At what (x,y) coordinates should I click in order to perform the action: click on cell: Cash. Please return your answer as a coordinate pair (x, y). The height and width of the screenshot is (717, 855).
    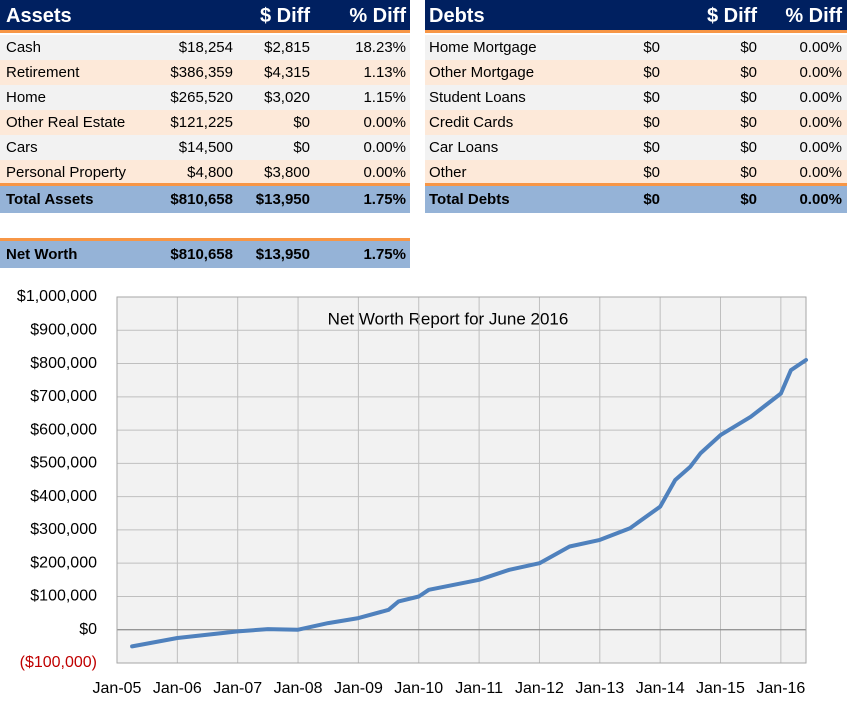
    Looking at the image, I should click on (24, 47).